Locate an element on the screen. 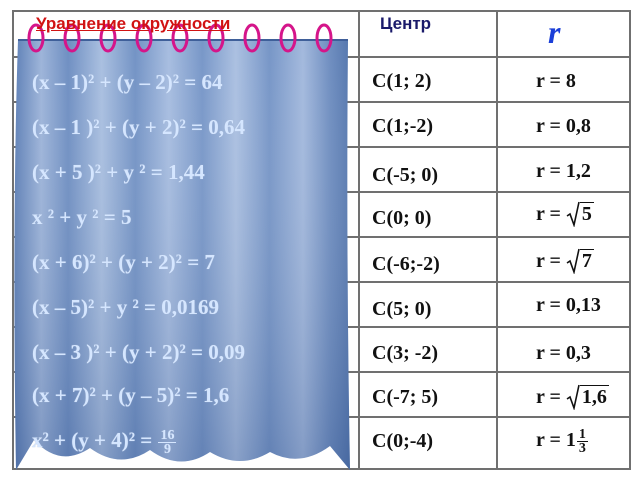 The height and width of the screenshot is (480, 640). center-column-header: Центр is located at coordinates (406, 23).